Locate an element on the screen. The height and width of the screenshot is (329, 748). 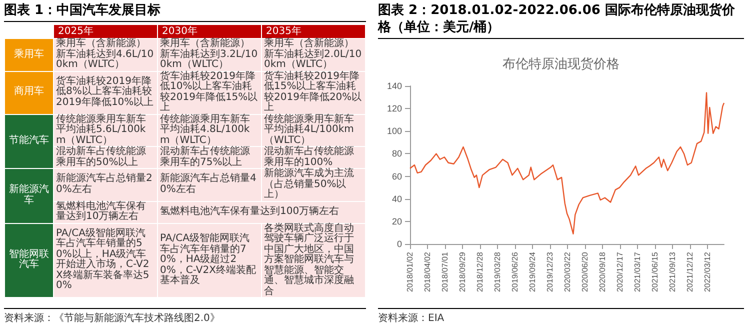
category-label: 智能网联汽车 is located at coordinates (29, 259).